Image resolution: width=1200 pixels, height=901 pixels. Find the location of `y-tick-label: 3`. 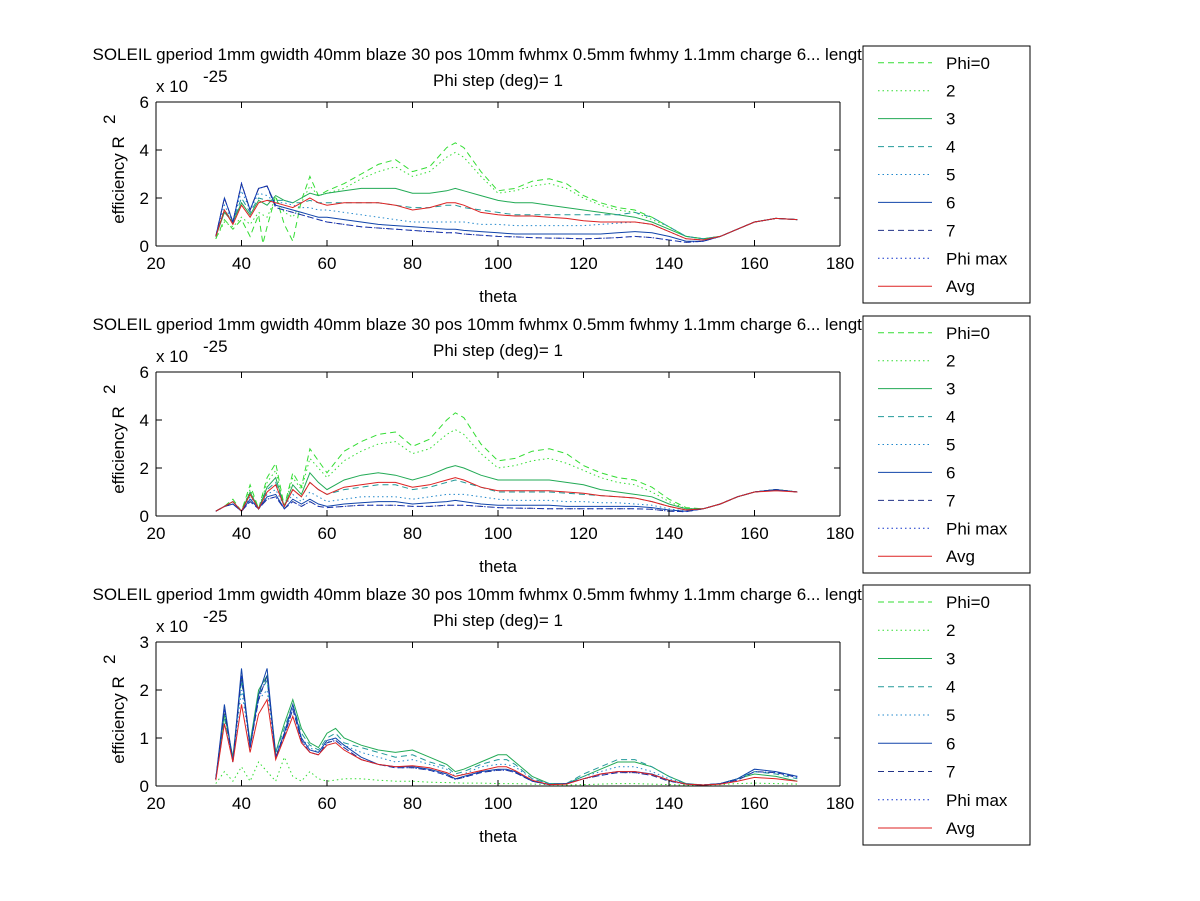

y-tick-label: 3 is located at coordinates (144, 642).